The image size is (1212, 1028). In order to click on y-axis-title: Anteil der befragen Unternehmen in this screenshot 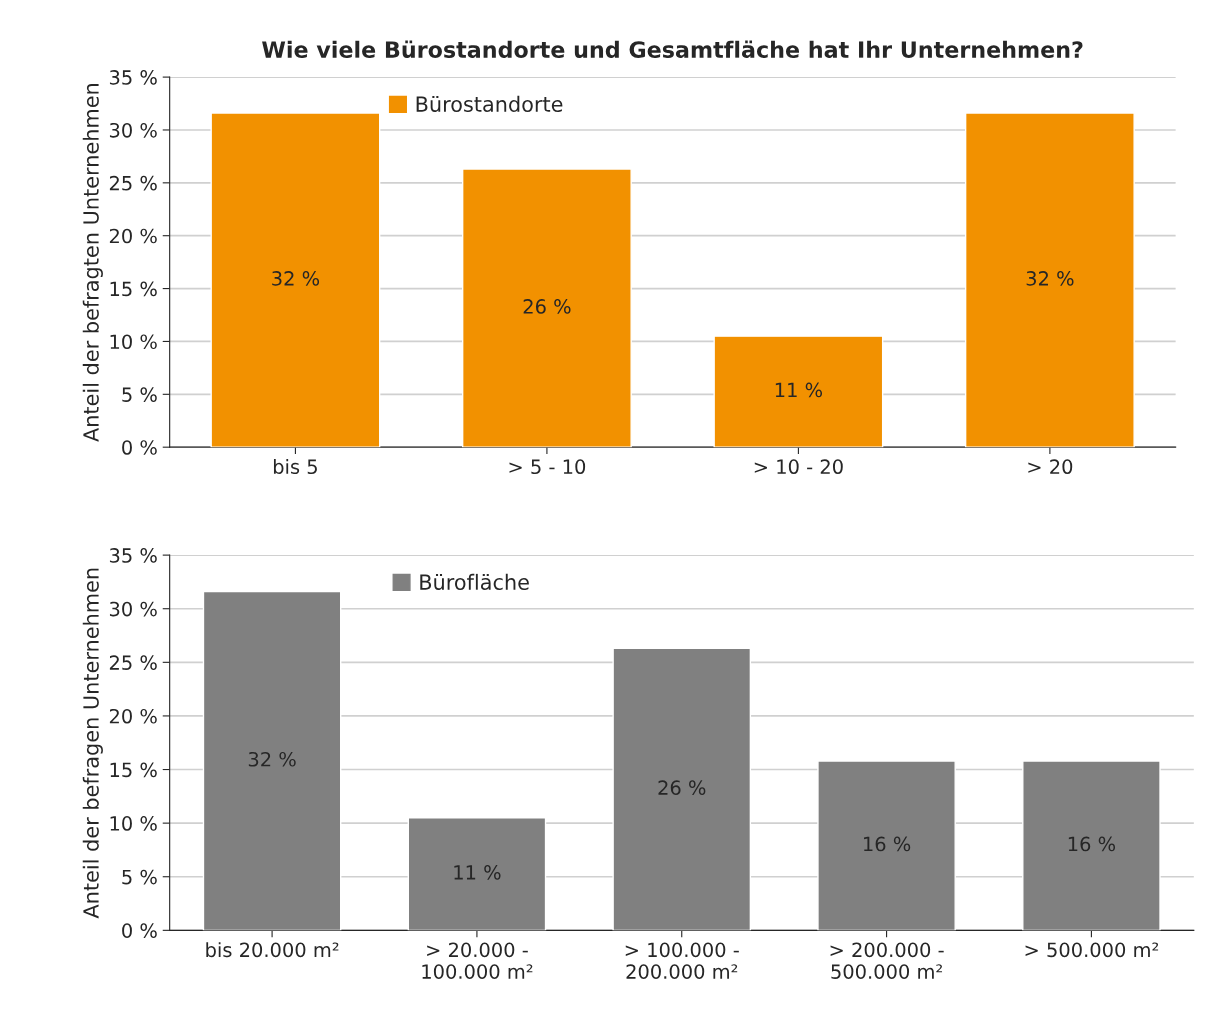, I will do `click(92, 743)`.